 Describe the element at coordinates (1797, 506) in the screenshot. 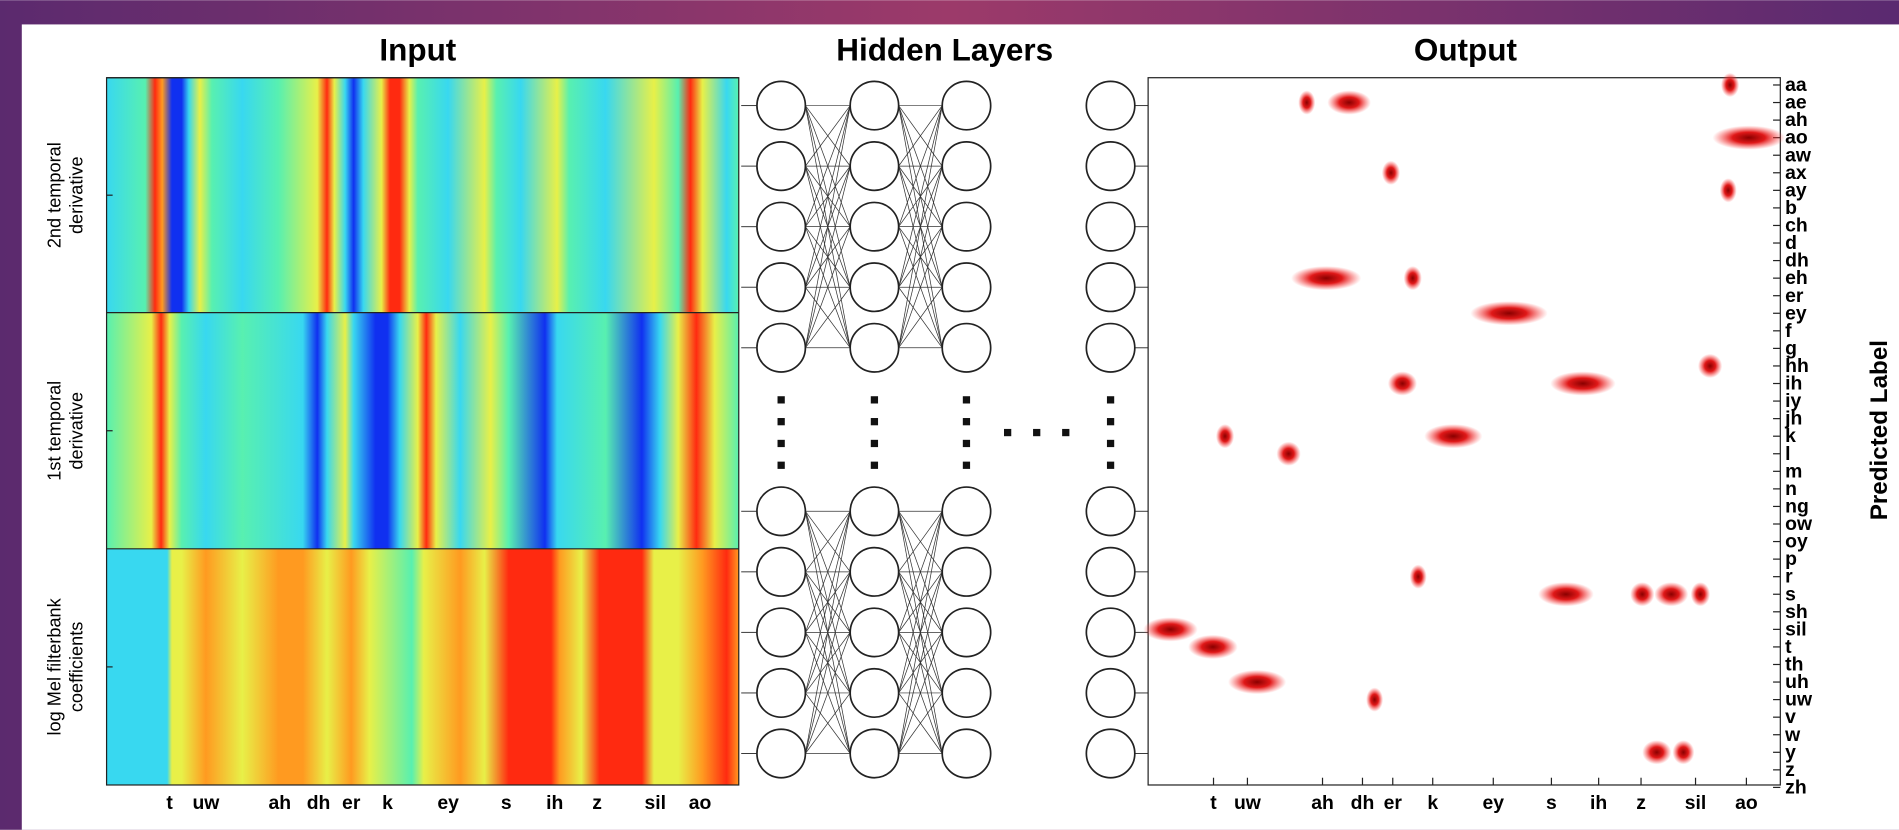

I see `y-label: ng` at that location.